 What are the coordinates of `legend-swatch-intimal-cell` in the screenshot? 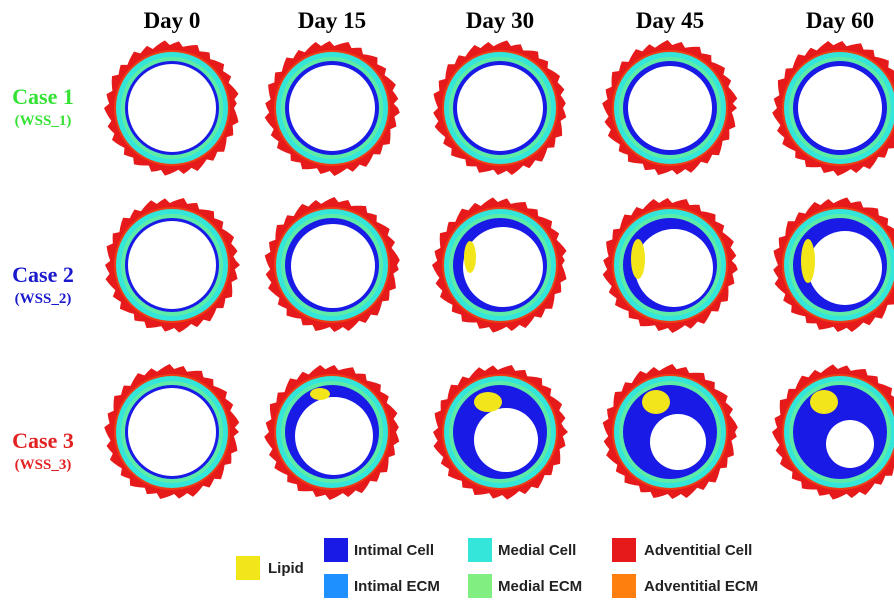 It's located at (336, 550).